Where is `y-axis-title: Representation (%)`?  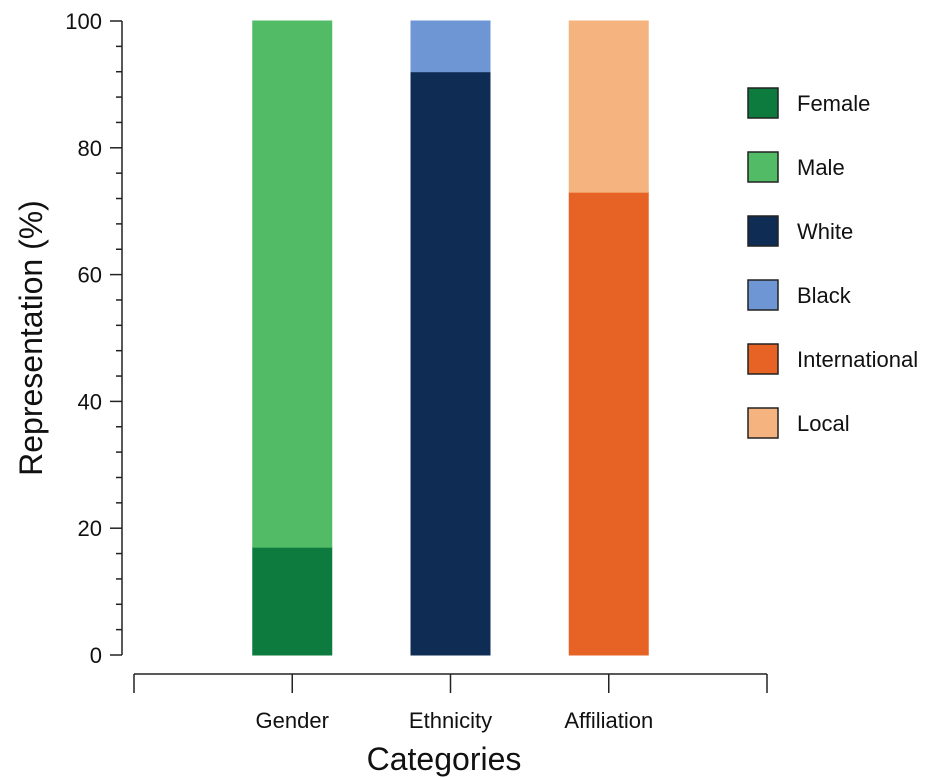
y-axis-title: Representation (%) is located at coordinates (31, 338).